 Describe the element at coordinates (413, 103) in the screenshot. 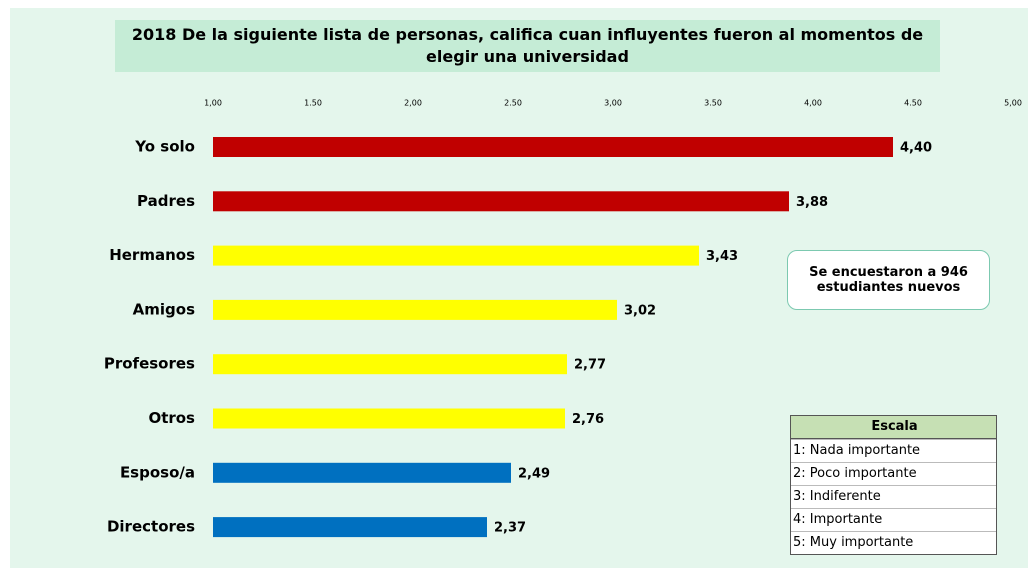

I see `x-tick-label: 2,00` at that location.